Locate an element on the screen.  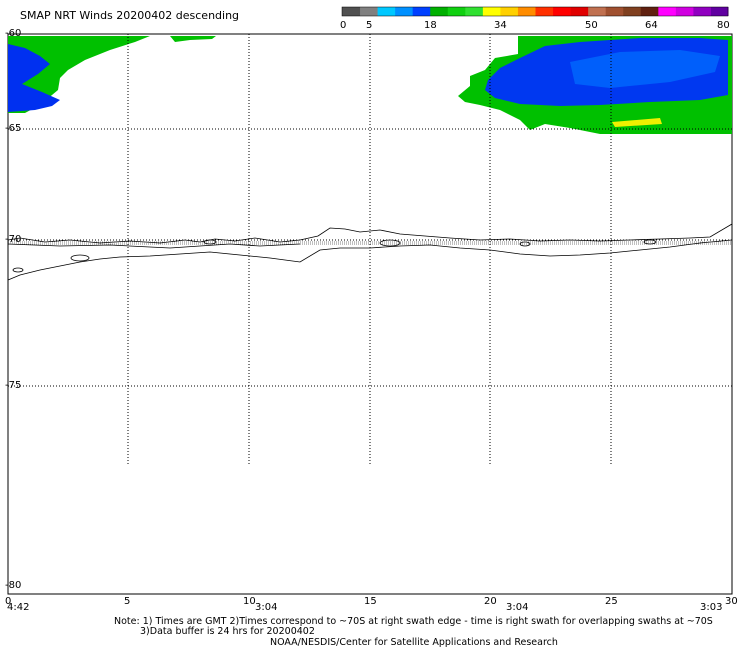
x-axis-label: 0 is located at coordinates (8, 601).